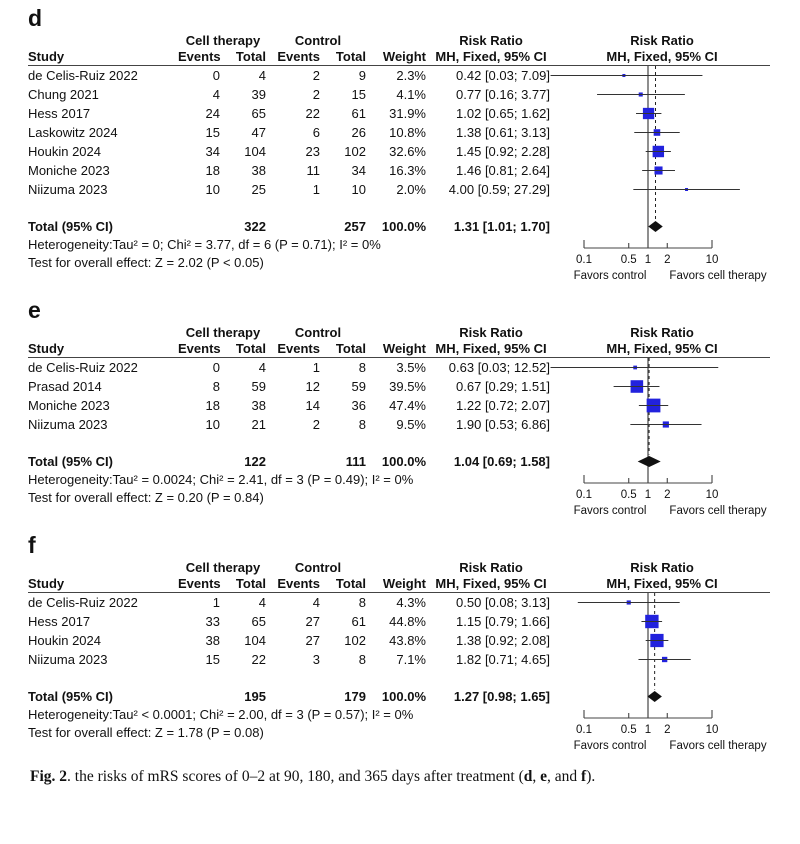  Describe the element at coordinates (411, 367) in the screenshot. I see `weight-value: 3.5%` at that location.